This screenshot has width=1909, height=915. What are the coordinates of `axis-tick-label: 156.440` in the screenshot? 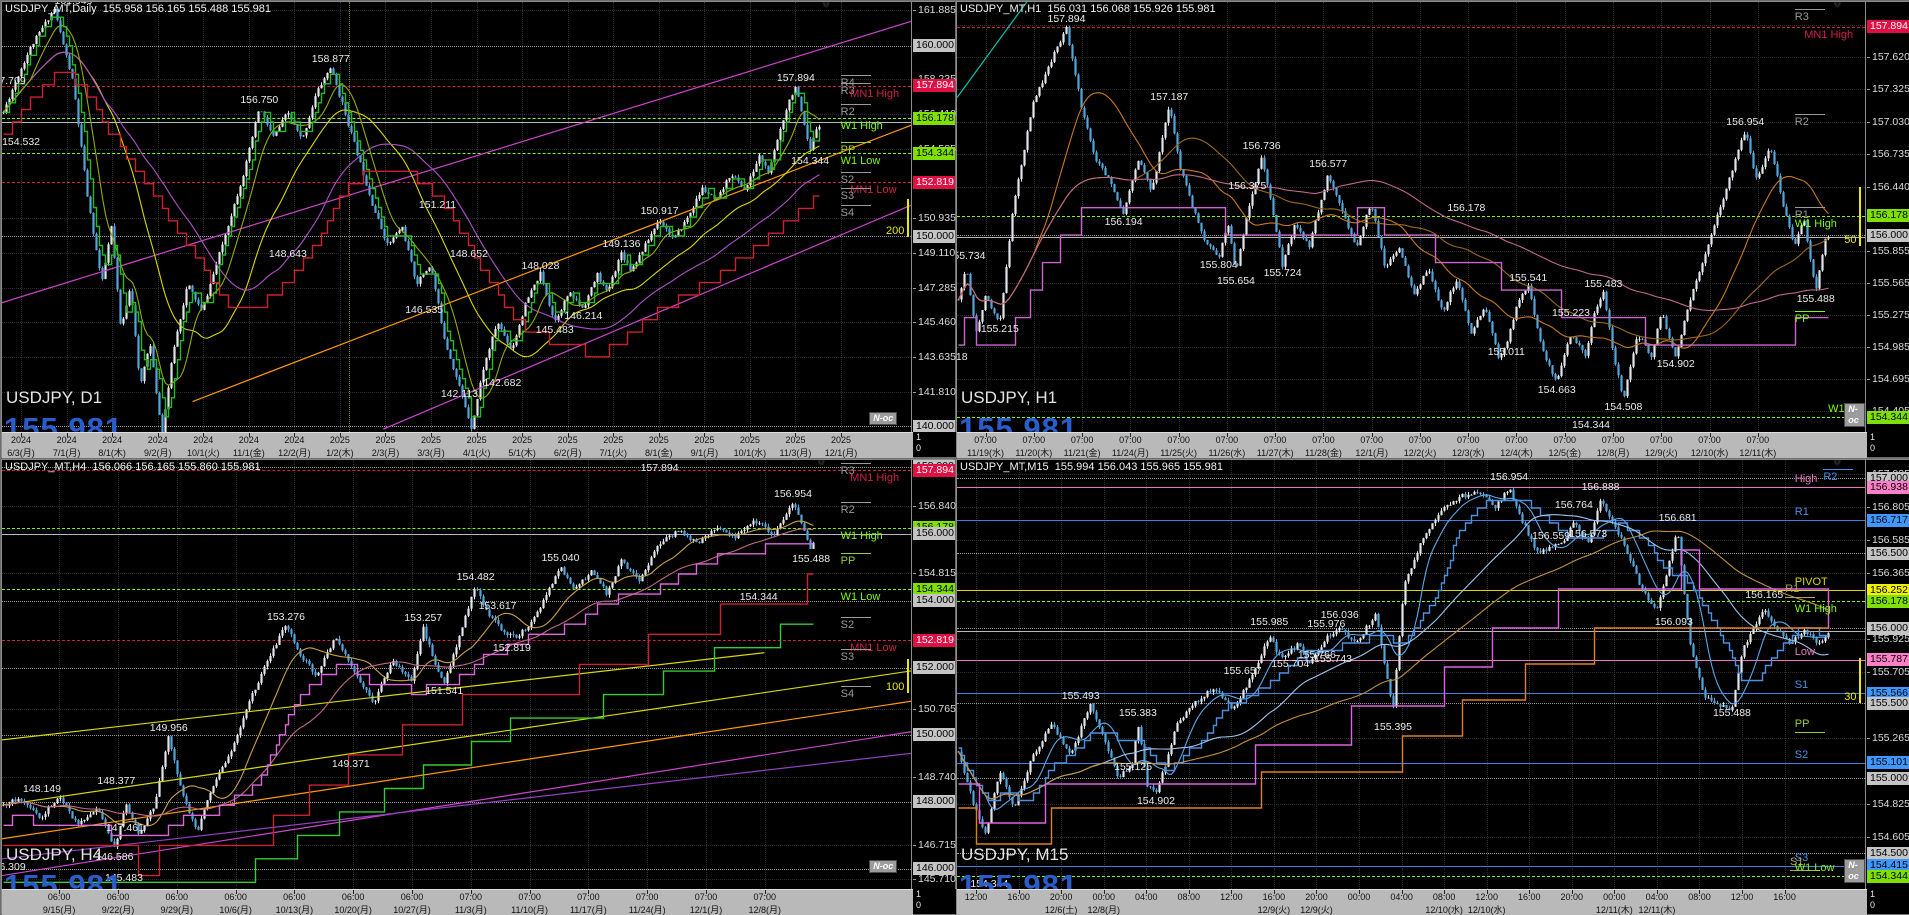 It's located at (1890, 186).